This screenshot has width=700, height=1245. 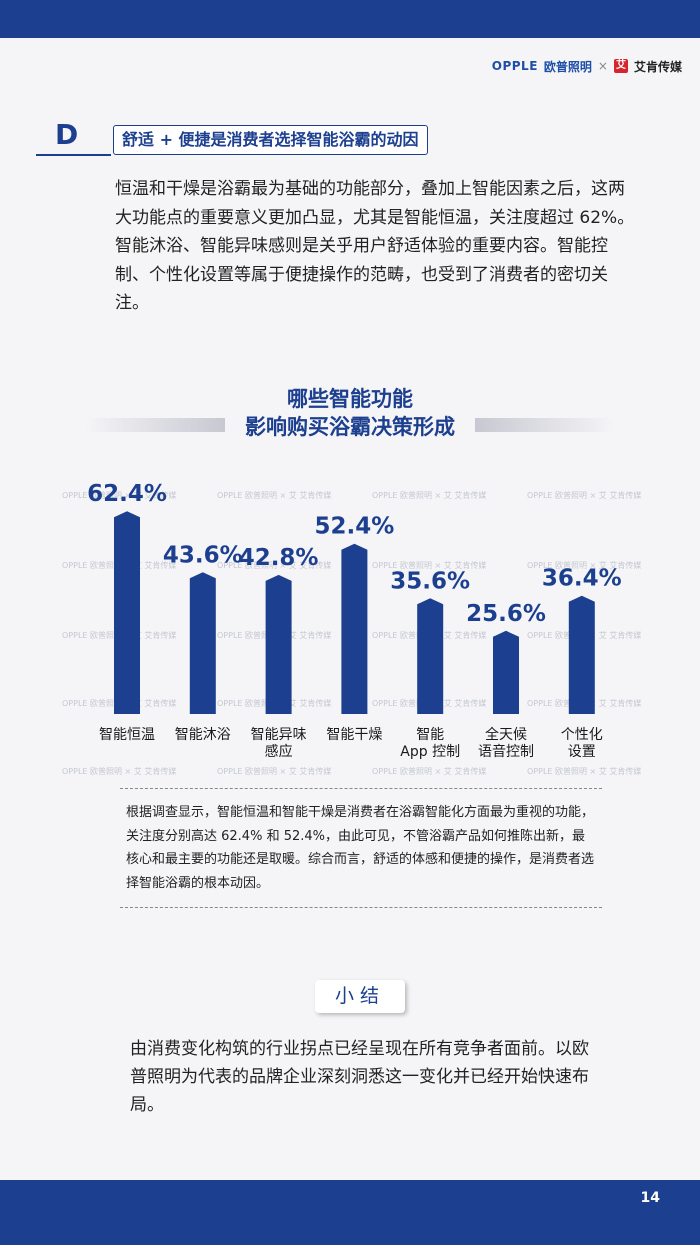 I want to click on section-rule, so click(x=73, y=155).